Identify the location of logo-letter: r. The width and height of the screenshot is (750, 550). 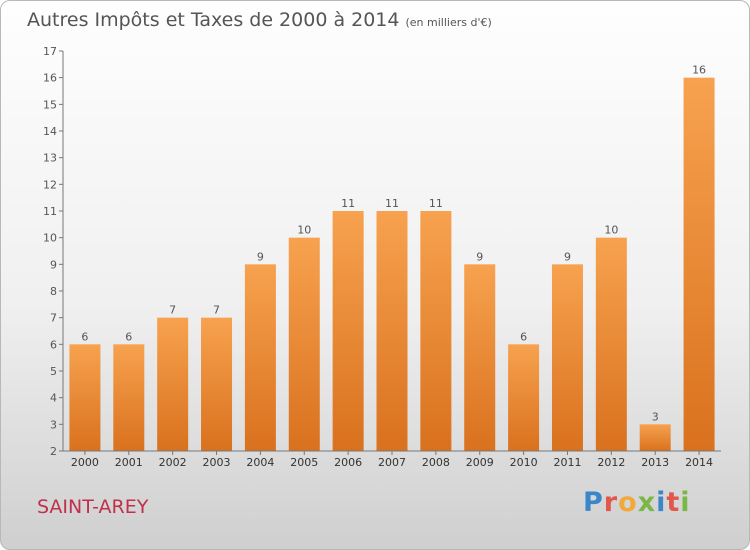
(611, 502).